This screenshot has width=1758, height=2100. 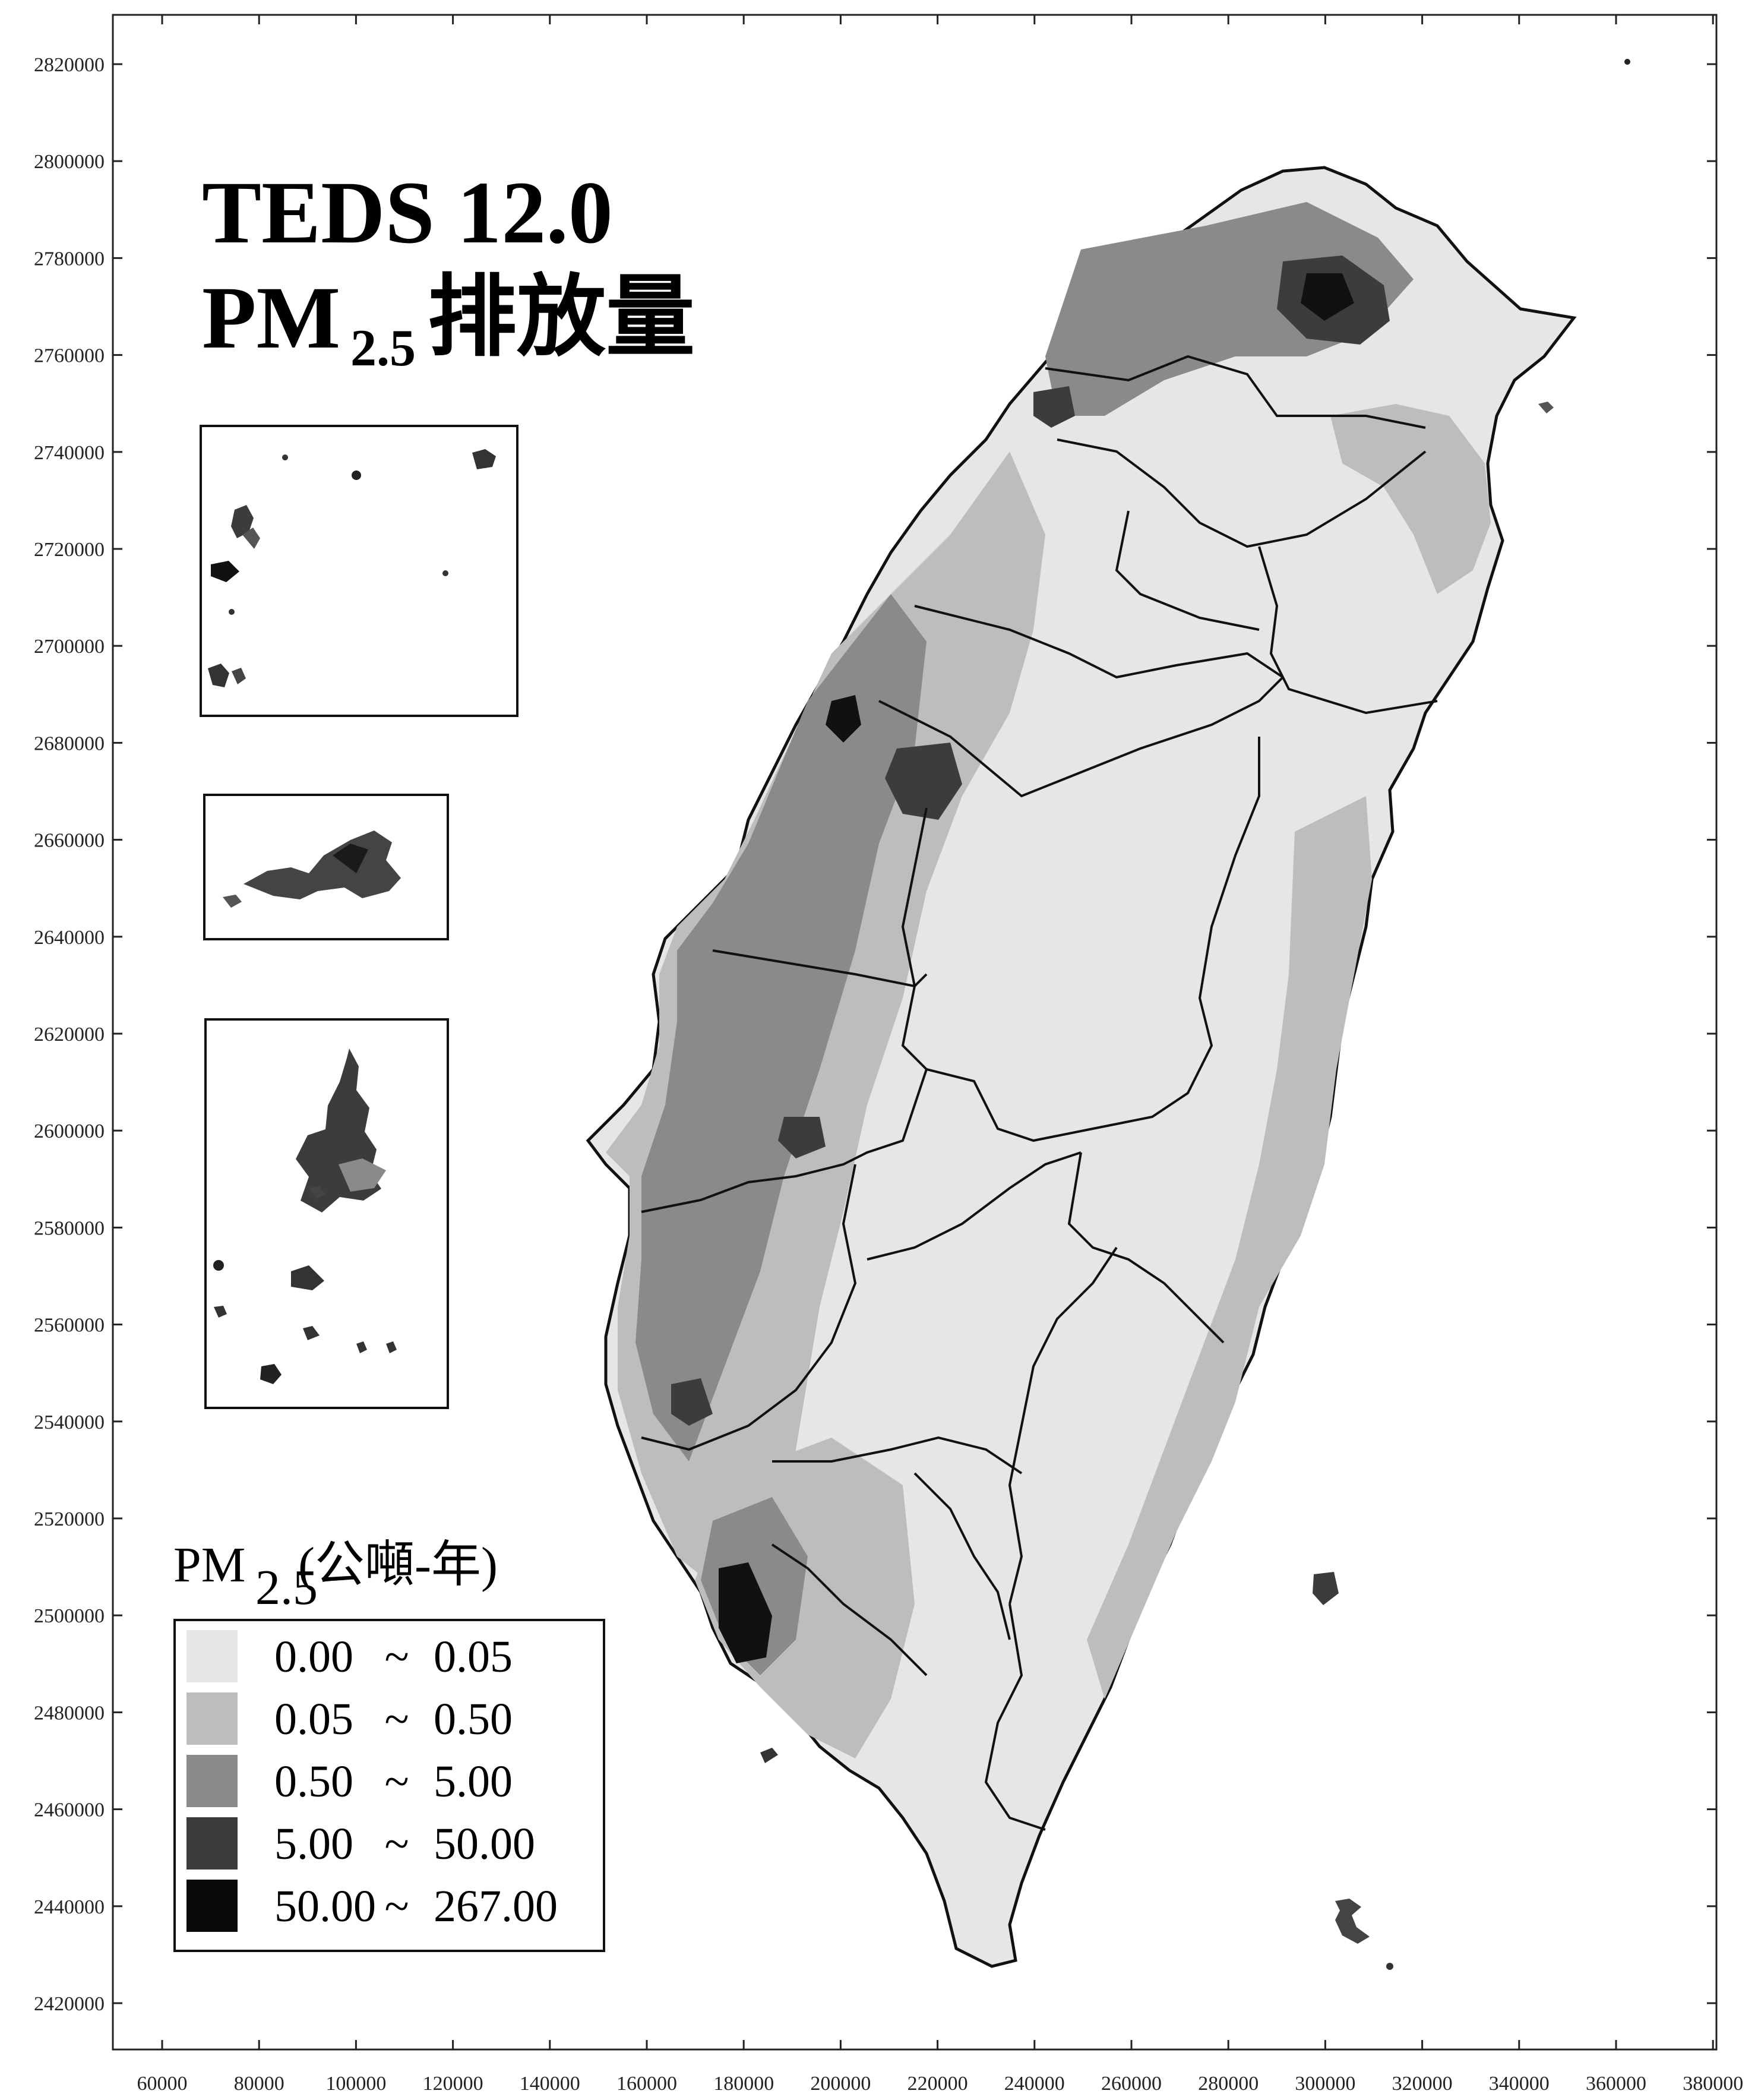 I want to click on title-emission: 排放量, so click(x=561, y=318).